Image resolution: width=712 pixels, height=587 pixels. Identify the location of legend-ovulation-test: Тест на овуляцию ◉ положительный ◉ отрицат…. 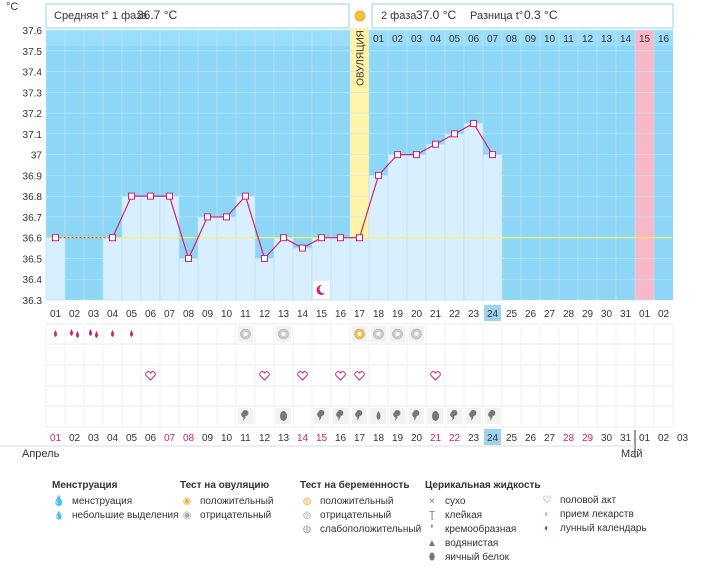
(226, 501).